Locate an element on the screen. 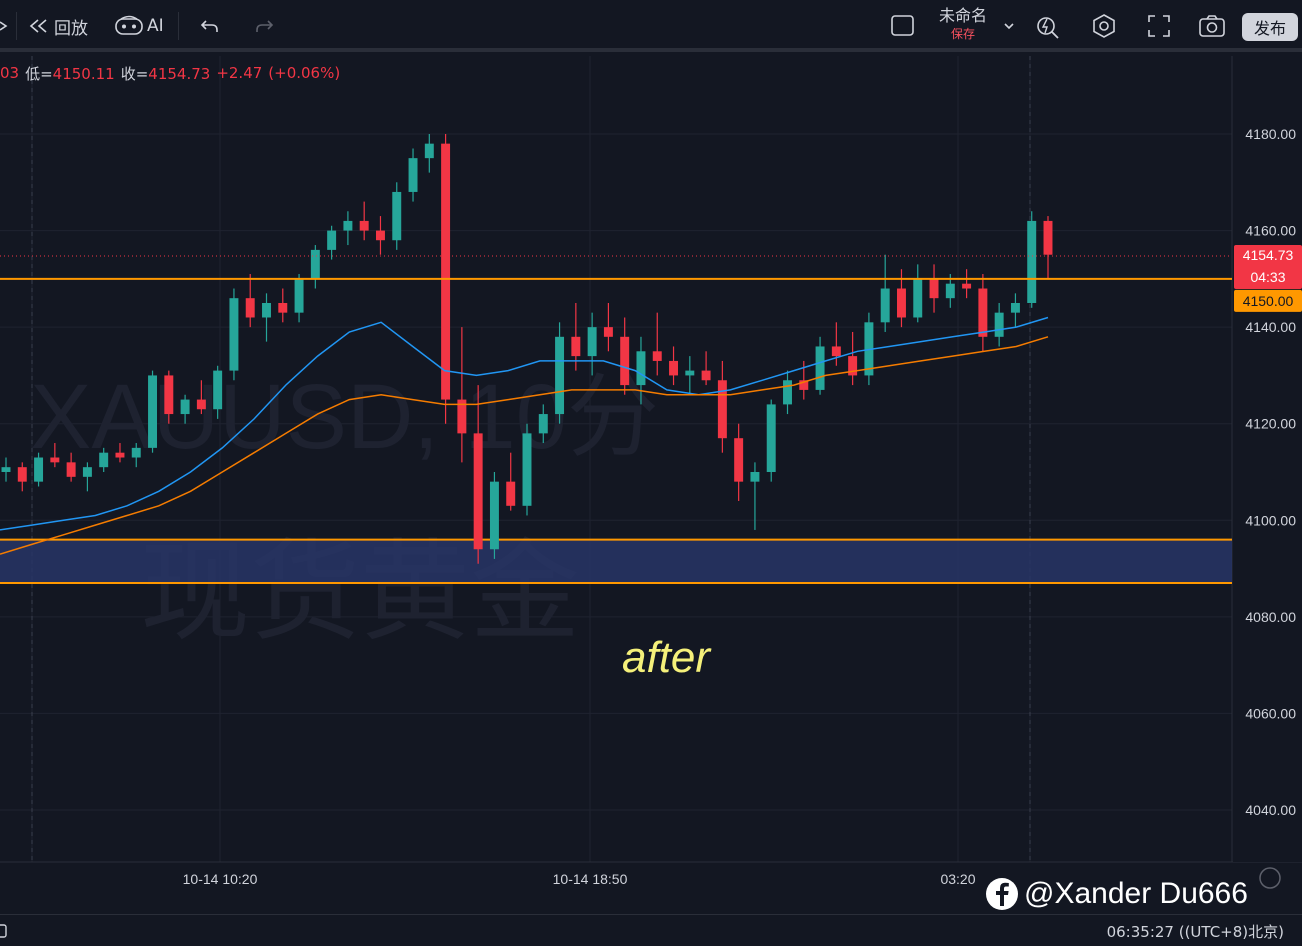 The width and height of the screenshot is (1302, 946). gear-icon is located at coordinates (1104, 26).